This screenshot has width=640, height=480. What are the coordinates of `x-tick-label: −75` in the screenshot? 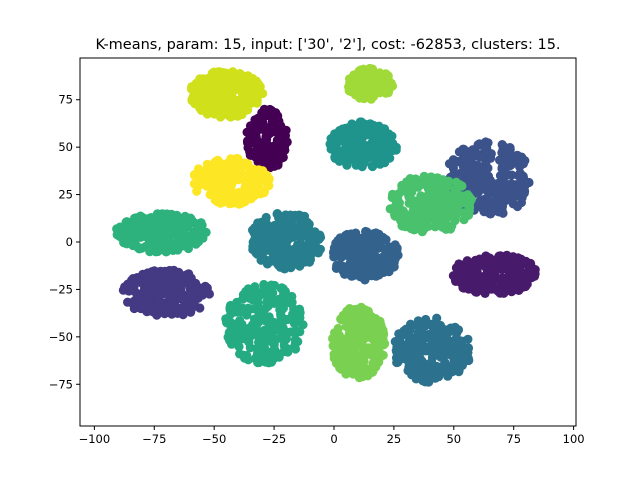 It's located at (154, 439).